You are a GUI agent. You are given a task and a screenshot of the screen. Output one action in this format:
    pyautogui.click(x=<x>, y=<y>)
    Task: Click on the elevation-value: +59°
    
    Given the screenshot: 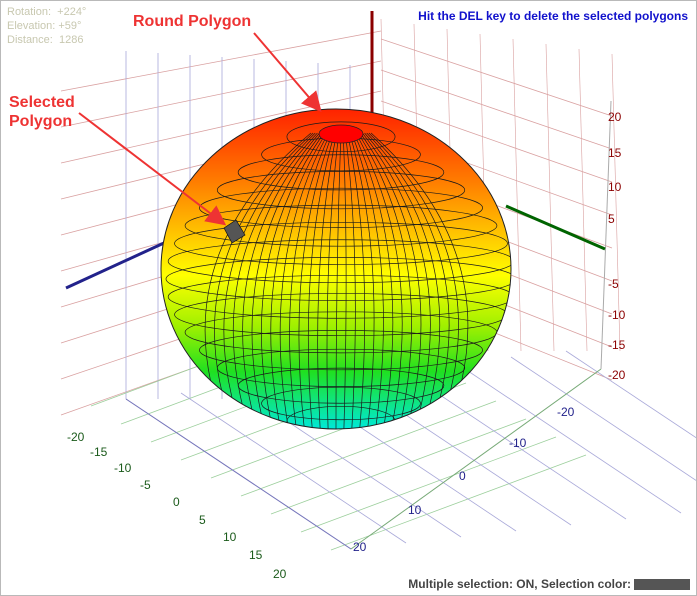 What is the action you would take?
    pyautogui.click(x=70, y=26)
    